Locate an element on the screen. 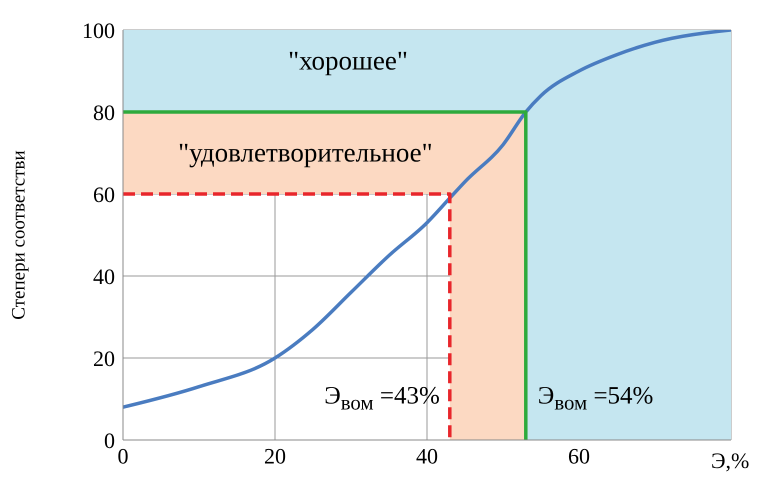 This screenshot has height=493, width=771. x-tick-label: 20 is located at coordinates (275, 456).